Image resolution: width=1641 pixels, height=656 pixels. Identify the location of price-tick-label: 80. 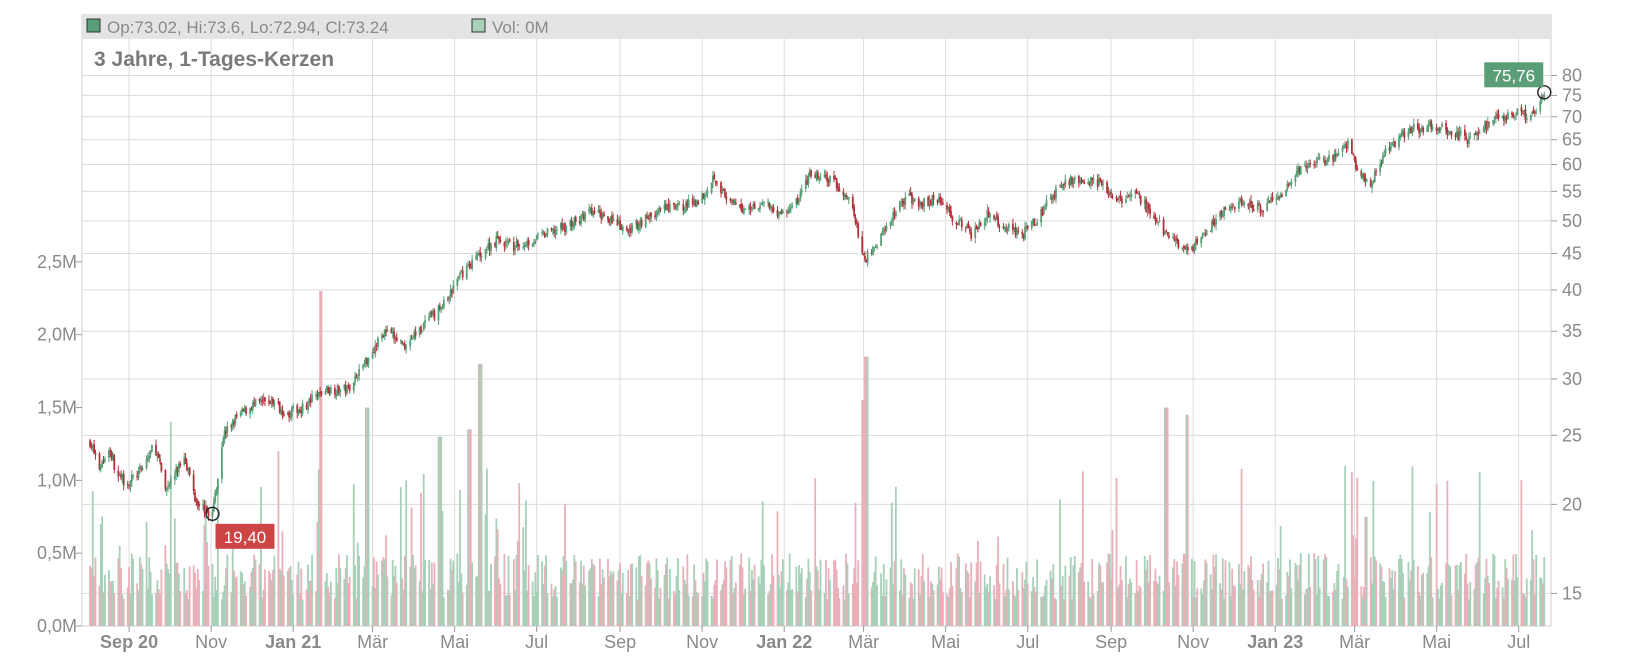
(1572, 75).